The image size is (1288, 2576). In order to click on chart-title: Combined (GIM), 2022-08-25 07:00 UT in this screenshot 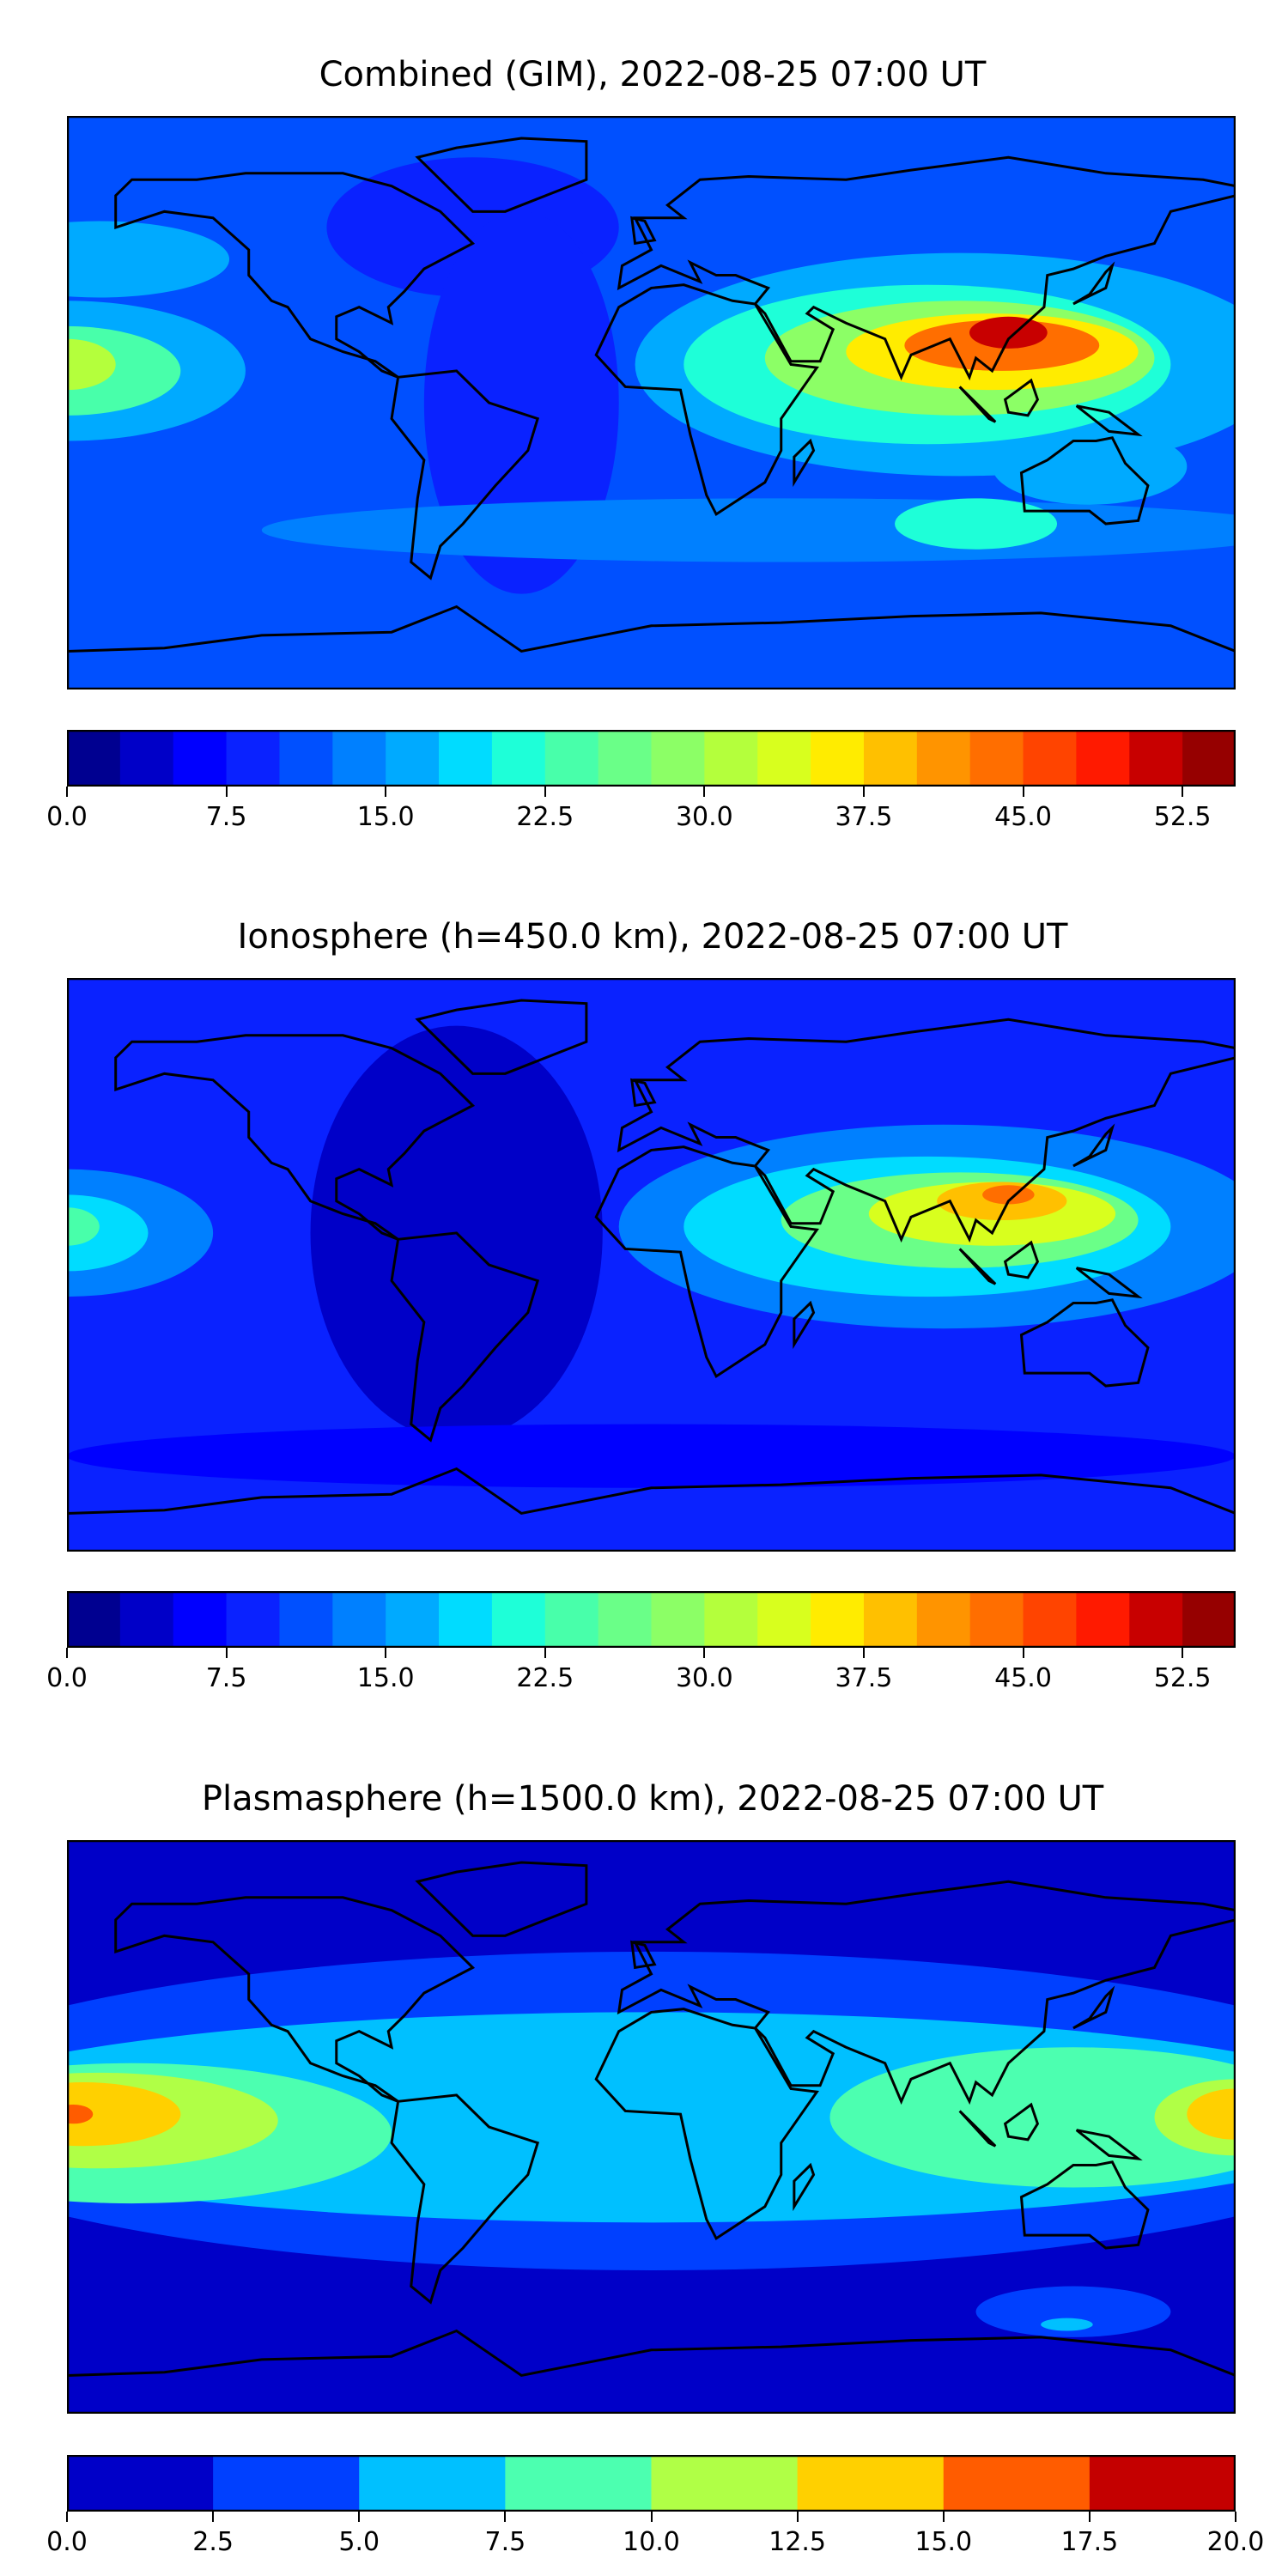, I will do `click(653, 74)`.